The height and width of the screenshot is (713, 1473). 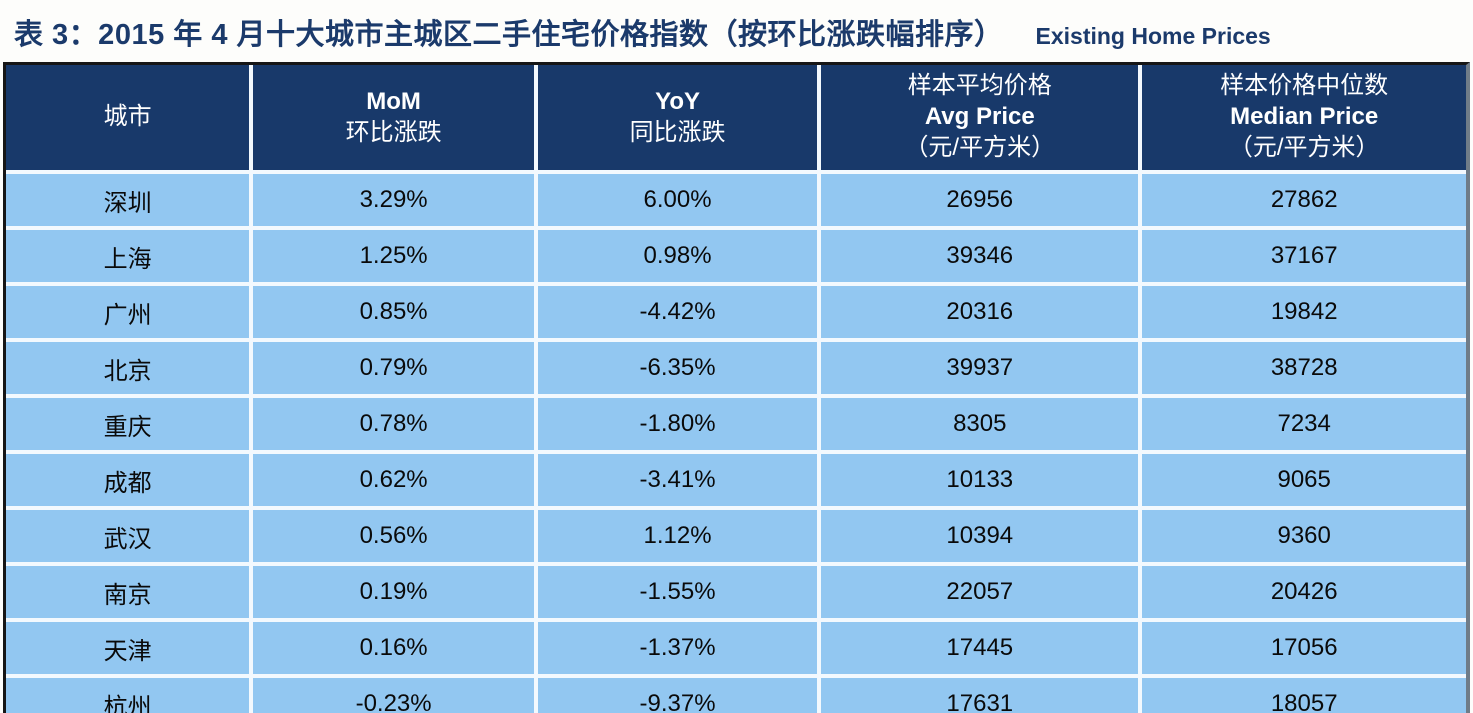 What do you see at coordinates (1302, 312) in the screenshot?
I see `cell-median-price: 19842` at bounding box center [1302, 312].